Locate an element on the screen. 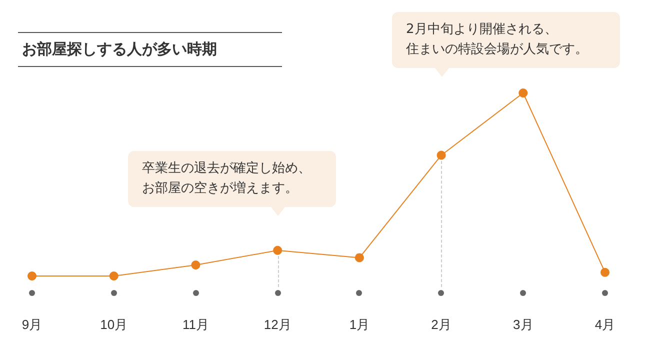 Image resolution: width=652 pixels, height=345 pixels. x-tick-label: 9月 is located at coordinates (32, 324).